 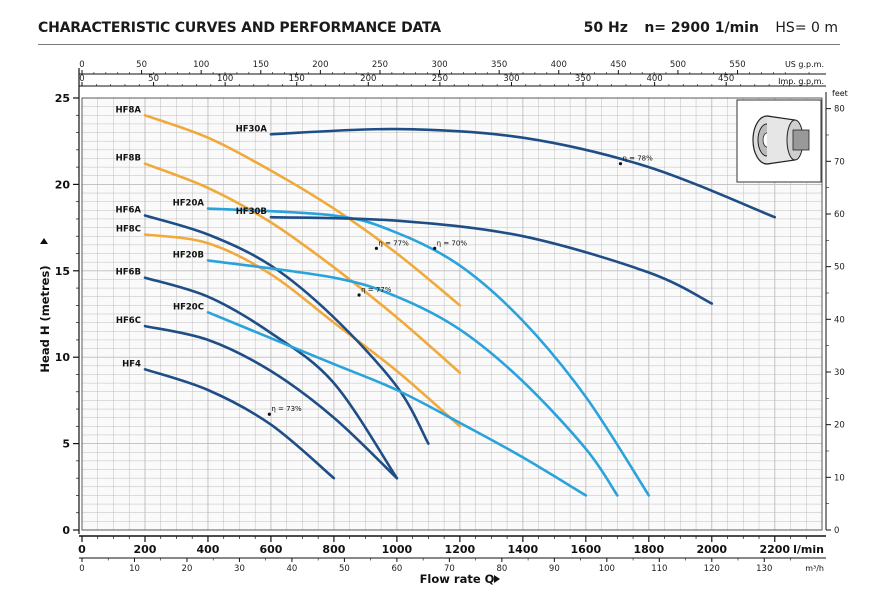 I want to click on header-divider, so click(x=439, y=44).